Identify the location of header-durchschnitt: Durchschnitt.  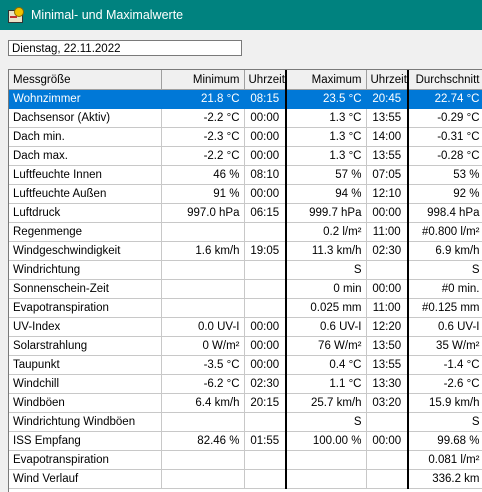
(444, 80).